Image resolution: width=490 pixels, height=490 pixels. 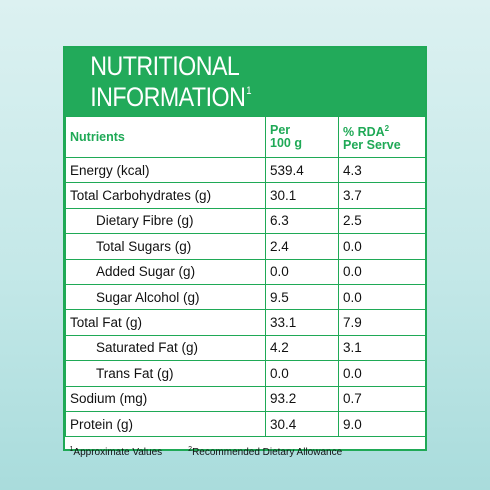 What do you see at coordinates (165, 398) in the screenshot?
I see `nutrient-name: Sodium (mg)` at bounding box center [165, 398].